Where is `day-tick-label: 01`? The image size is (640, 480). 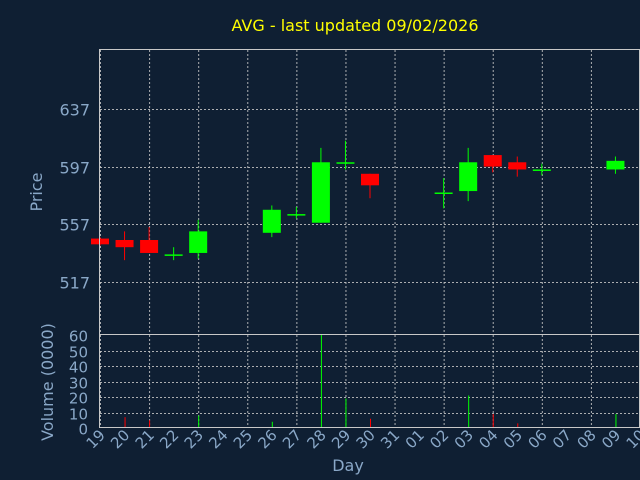 day-tick-label: 01 is located at coordinates (415, 439).